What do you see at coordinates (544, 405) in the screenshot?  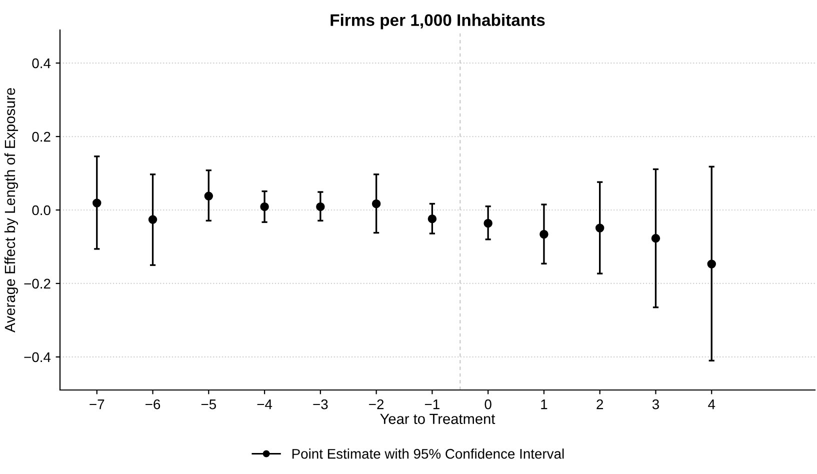 I see `x-tick-label: 1` at bounding box center [544, 405].